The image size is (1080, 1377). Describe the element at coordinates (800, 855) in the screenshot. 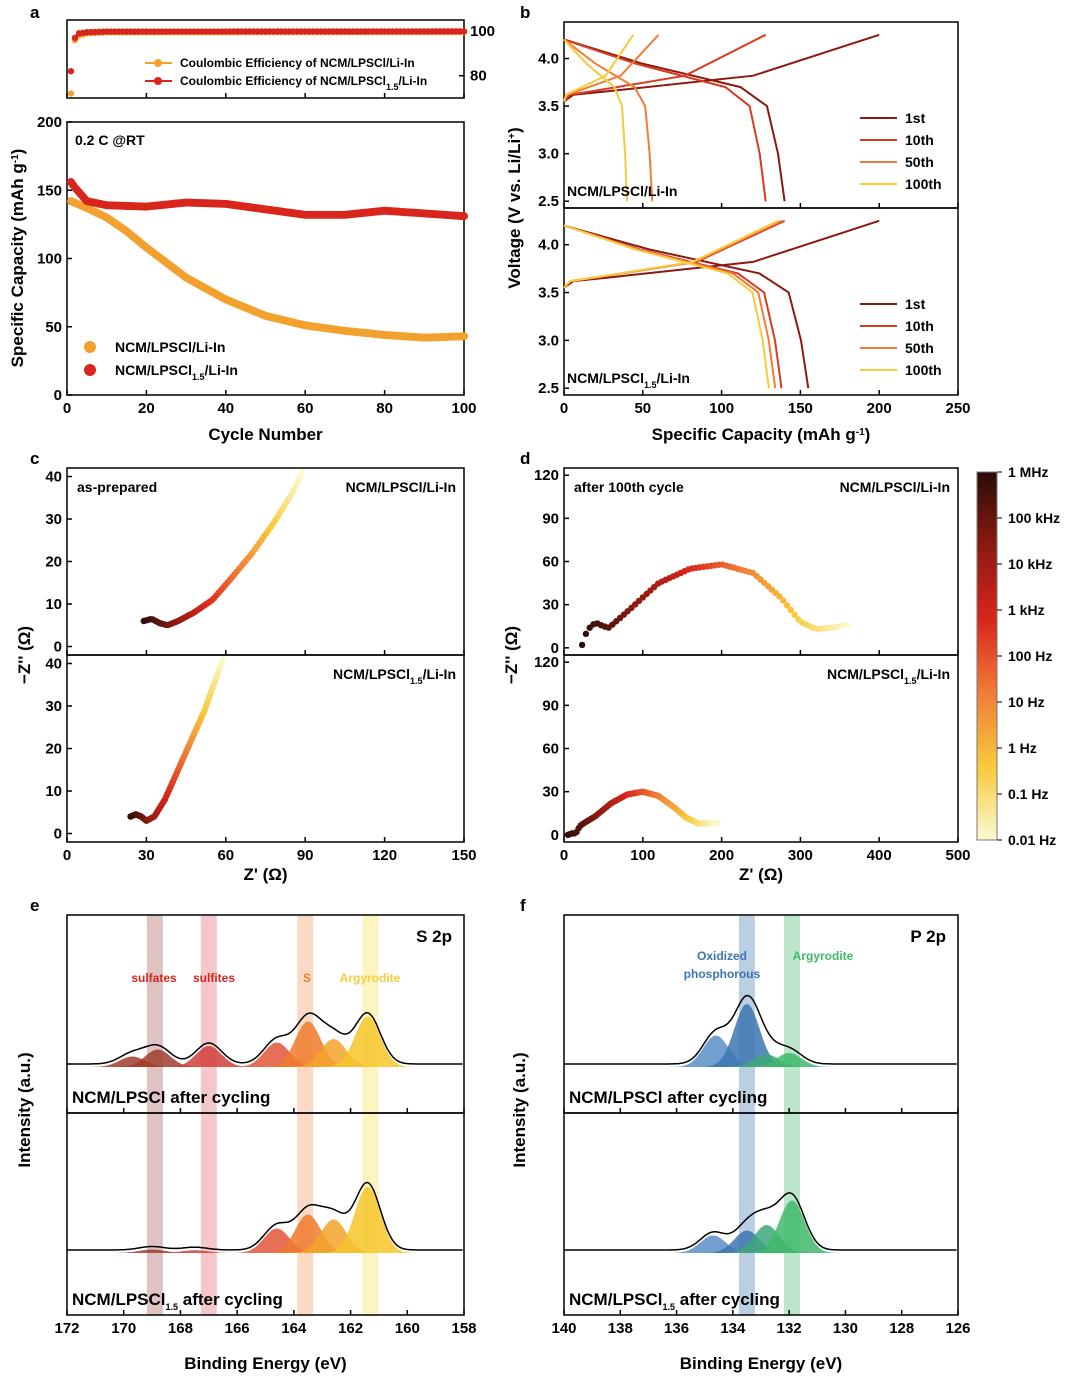

I see `x-tick-label: 300` at that location.